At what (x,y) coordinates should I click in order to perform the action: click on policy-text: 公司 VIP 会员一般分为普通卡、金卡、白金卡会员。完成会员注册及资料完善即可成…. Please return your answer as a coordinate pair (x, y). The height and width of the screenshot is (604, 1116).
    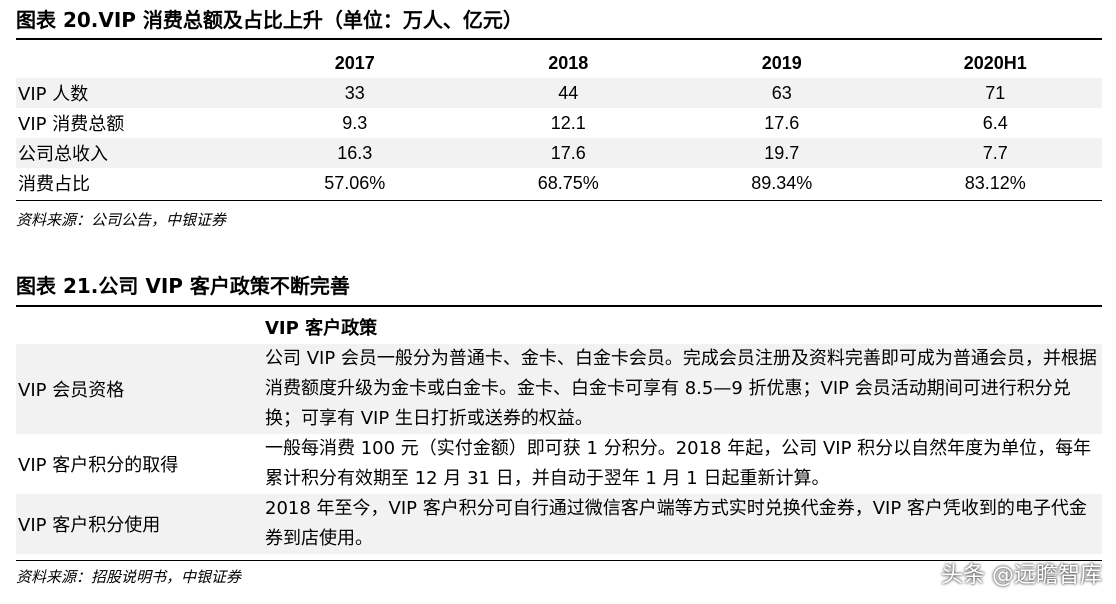
    Looking at the image, I should click on (681, 388).